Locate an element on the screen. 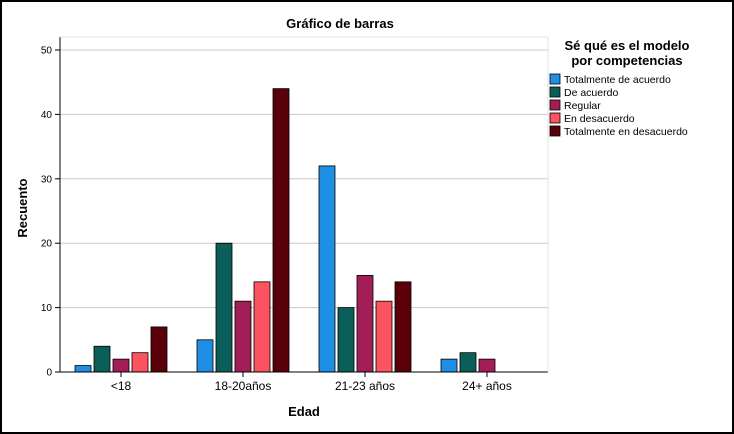 The height and width of the screenshot is (434, 734). y-axis-label: Recuento is located at coordinates (22, 207).